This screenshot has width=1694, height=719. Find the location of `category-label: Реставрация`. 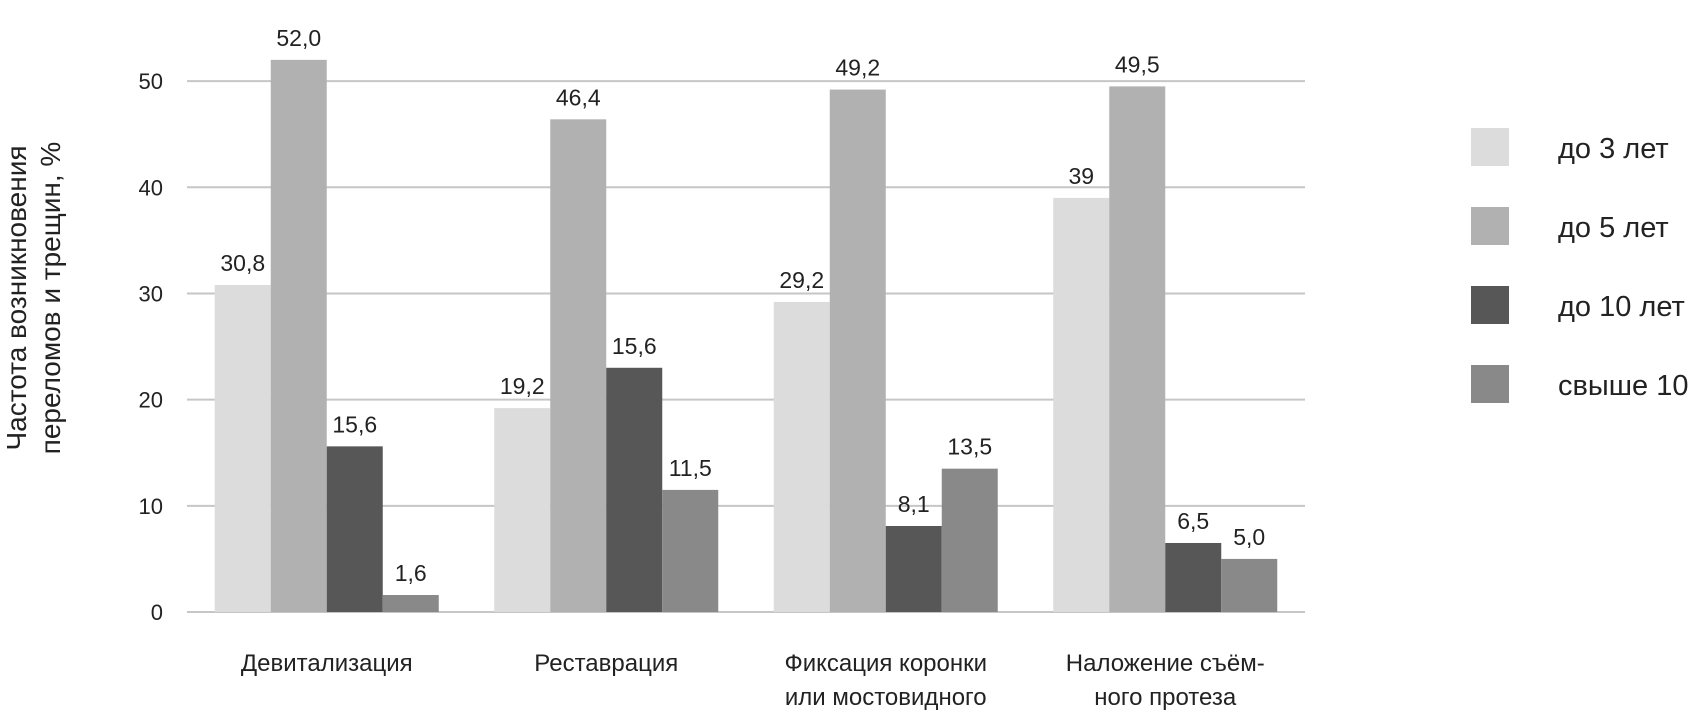

category-label: Реставрация is located at coordinates (606, 663).